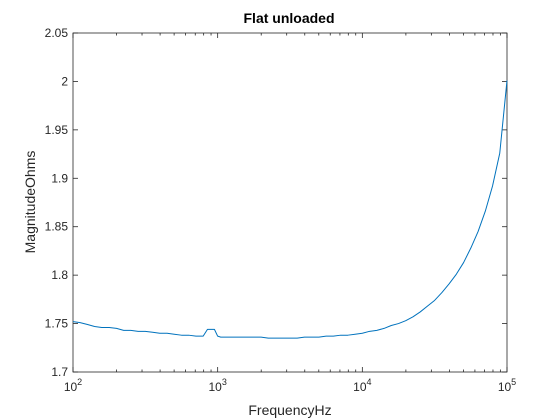 Image resolution: width=560 pixels, height=420 pixels. Describe the element at coordinates (289, 410) in the screenshot. I see `x-axis-label: FrequencyHz` at that location.